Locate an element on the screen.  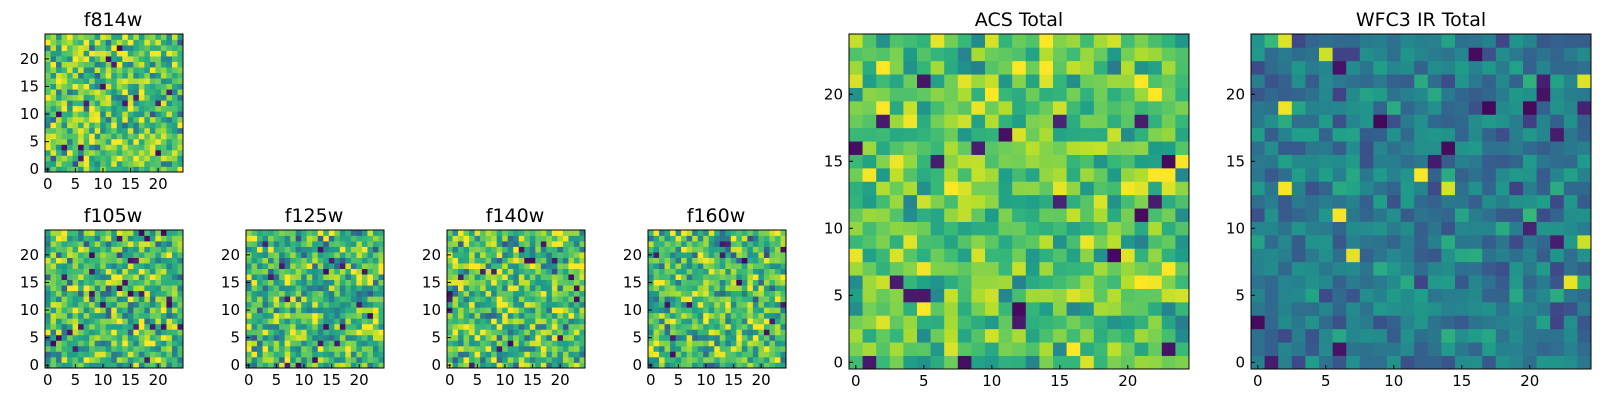
y-tick-label: 5 is located at coordinates (34, 338).